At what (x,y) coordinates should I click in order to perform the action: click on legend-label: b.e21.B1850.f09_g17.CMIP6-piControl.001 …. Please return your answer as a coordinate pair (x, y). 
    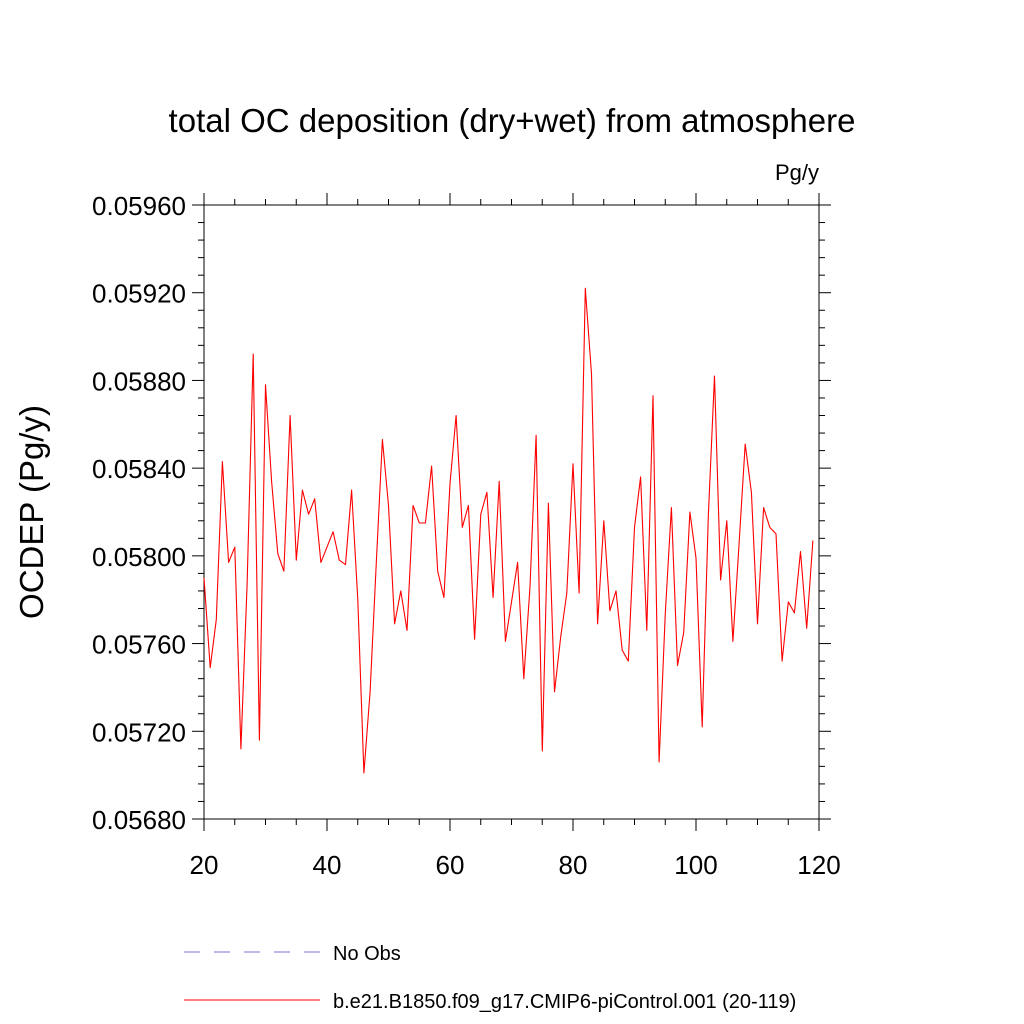
    Looking at the image, I should click on (564, 1002).